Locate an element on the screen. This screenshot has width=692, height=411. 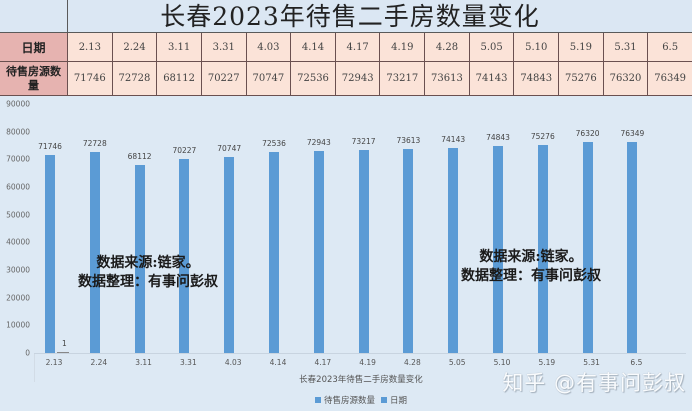
table-title: 长春2023年待售二手房数量变化 is located at coordinates (380, 16).